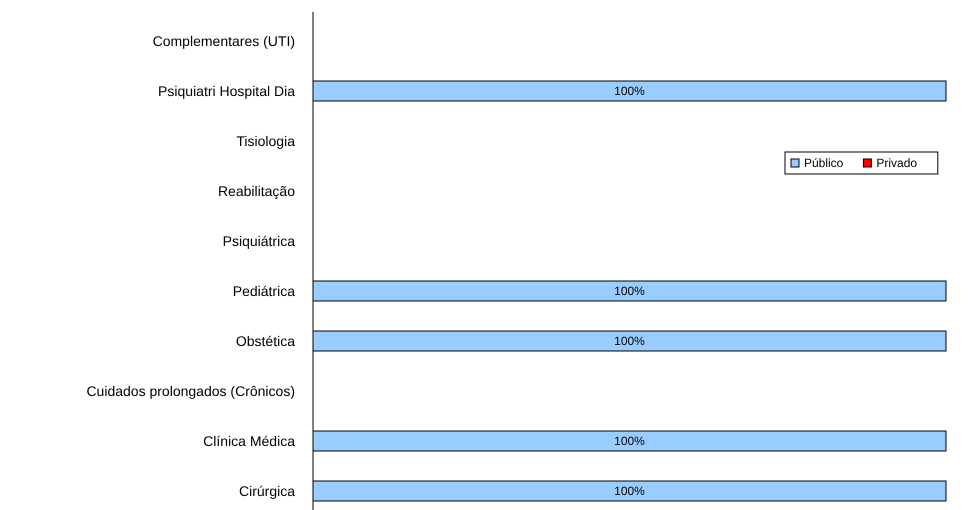  What do you see at coordinates (259, 240) in the screenshot?
I see `y-tick-label: Psiquiátrica` at bounding box center [259, 240].